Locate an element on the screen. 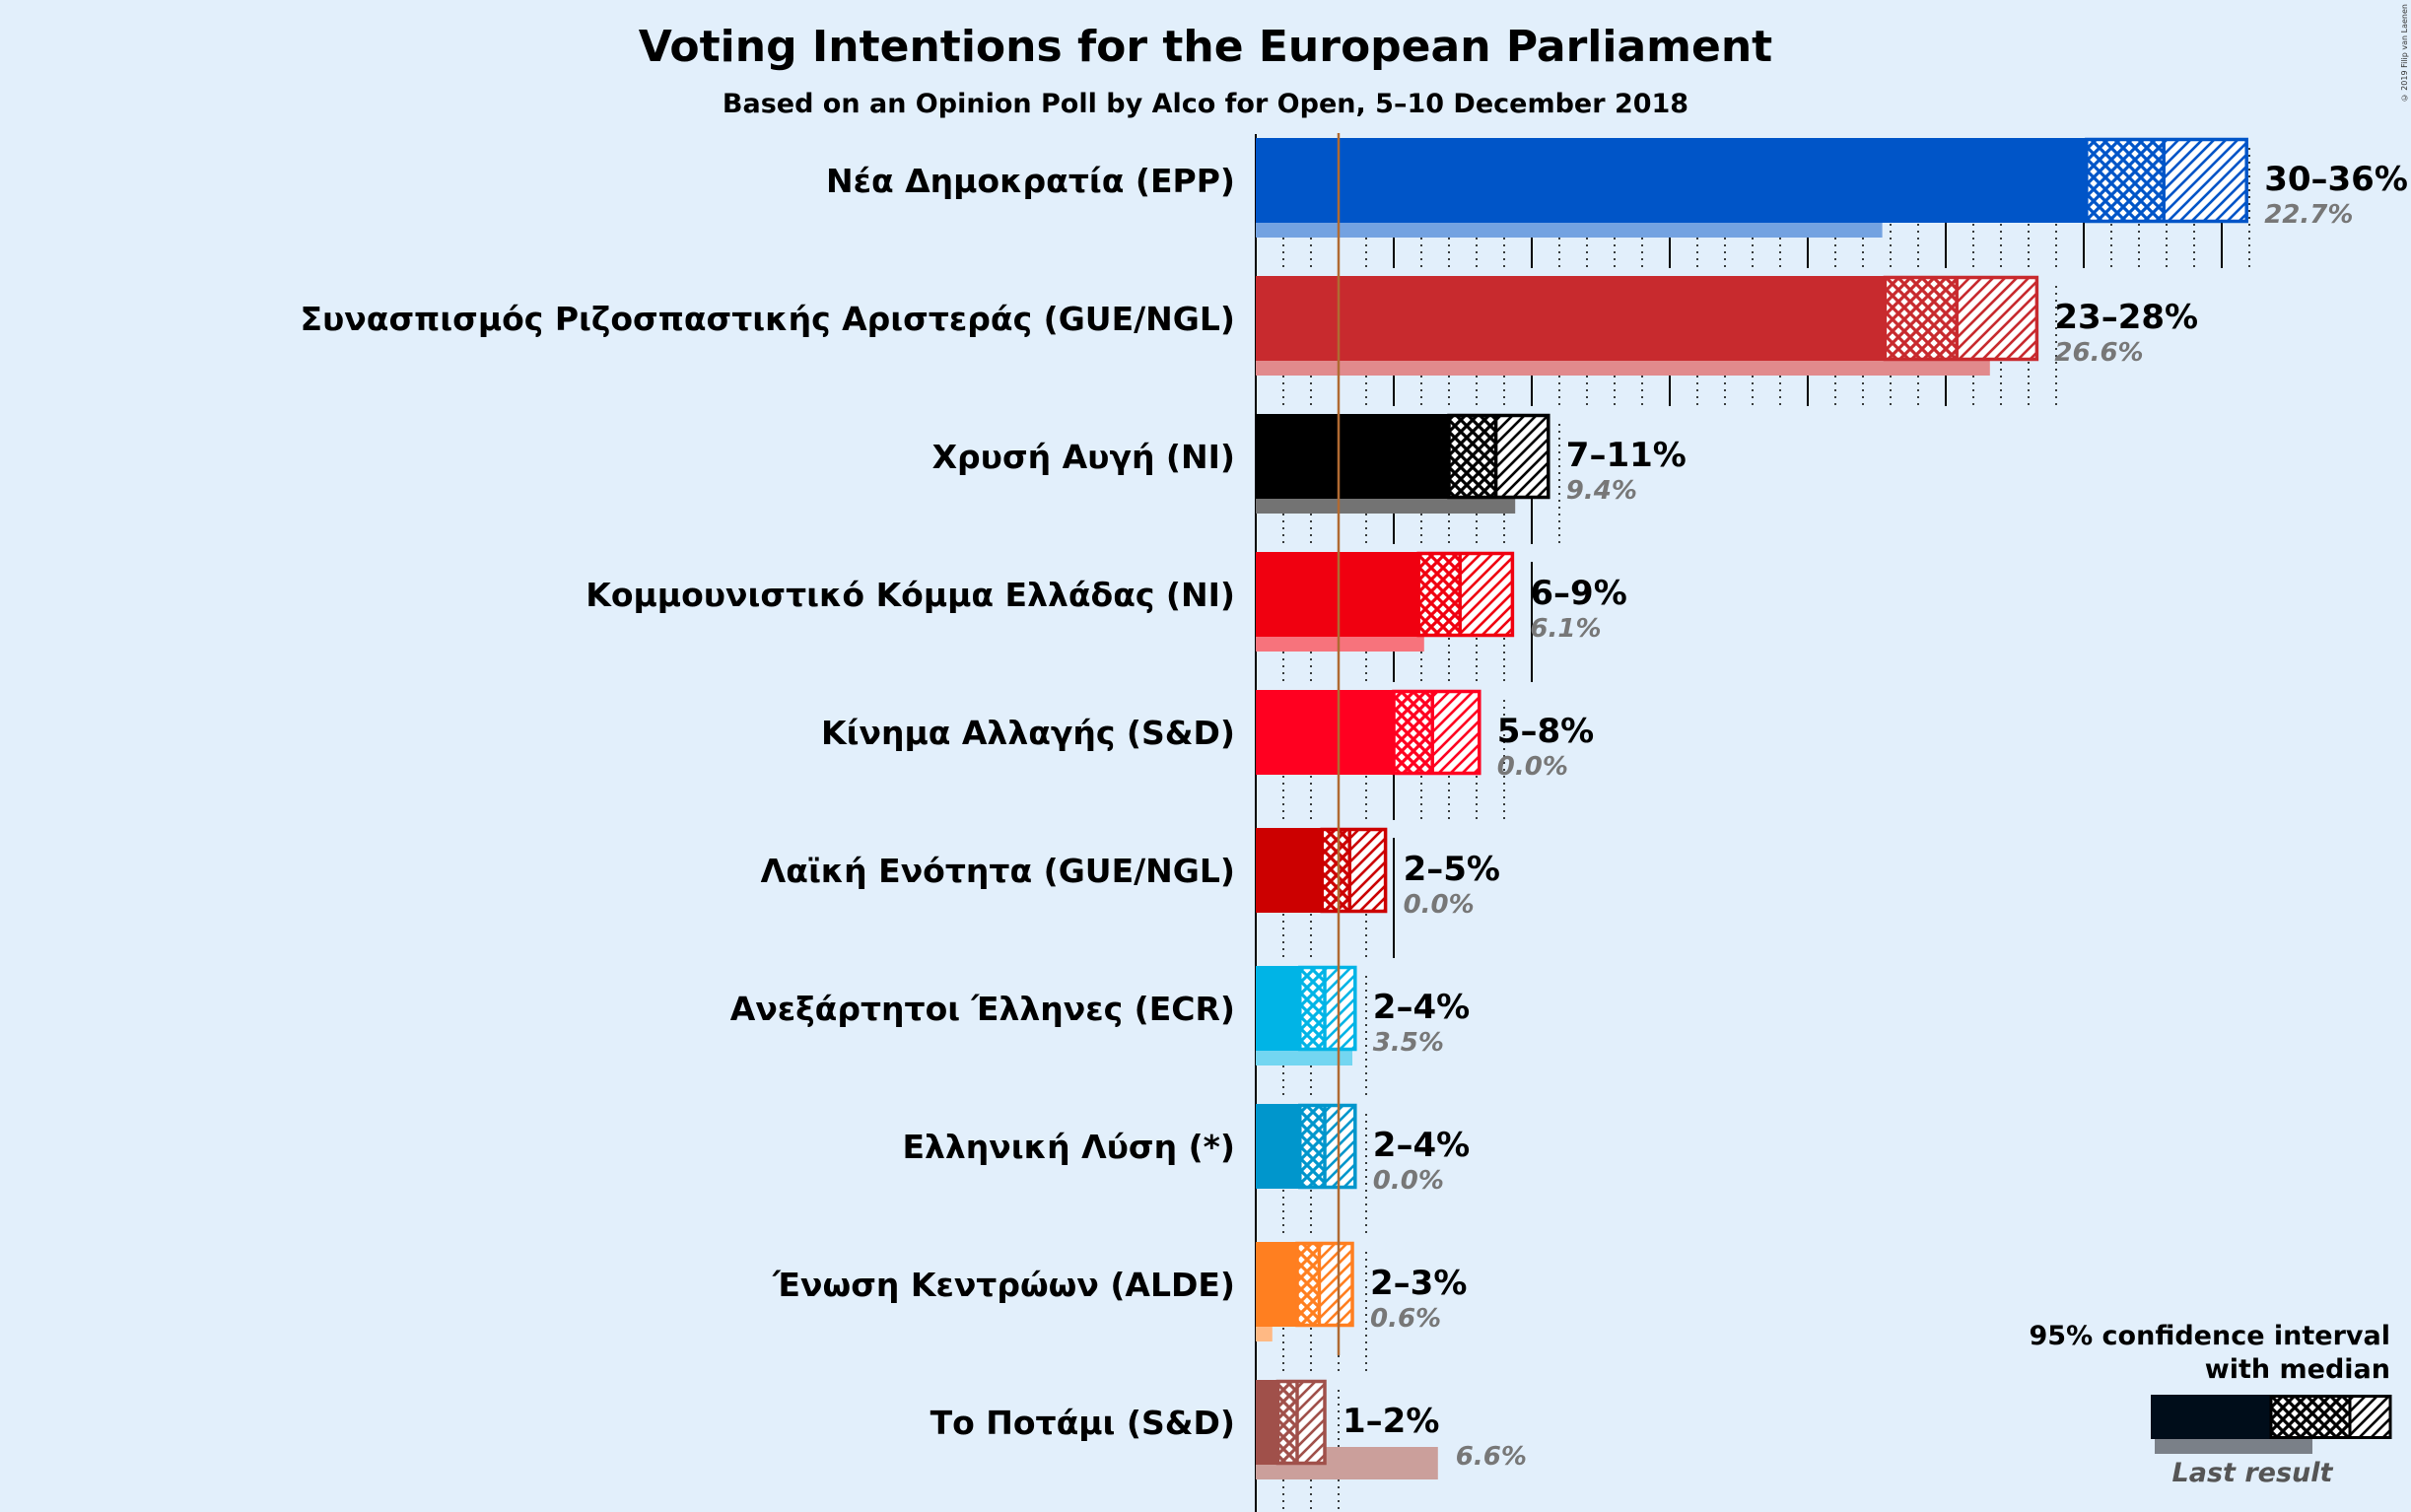 This screenshot has height=1512, width=2411. legend-last-result-bar is located at coordinates (2233, 1445).